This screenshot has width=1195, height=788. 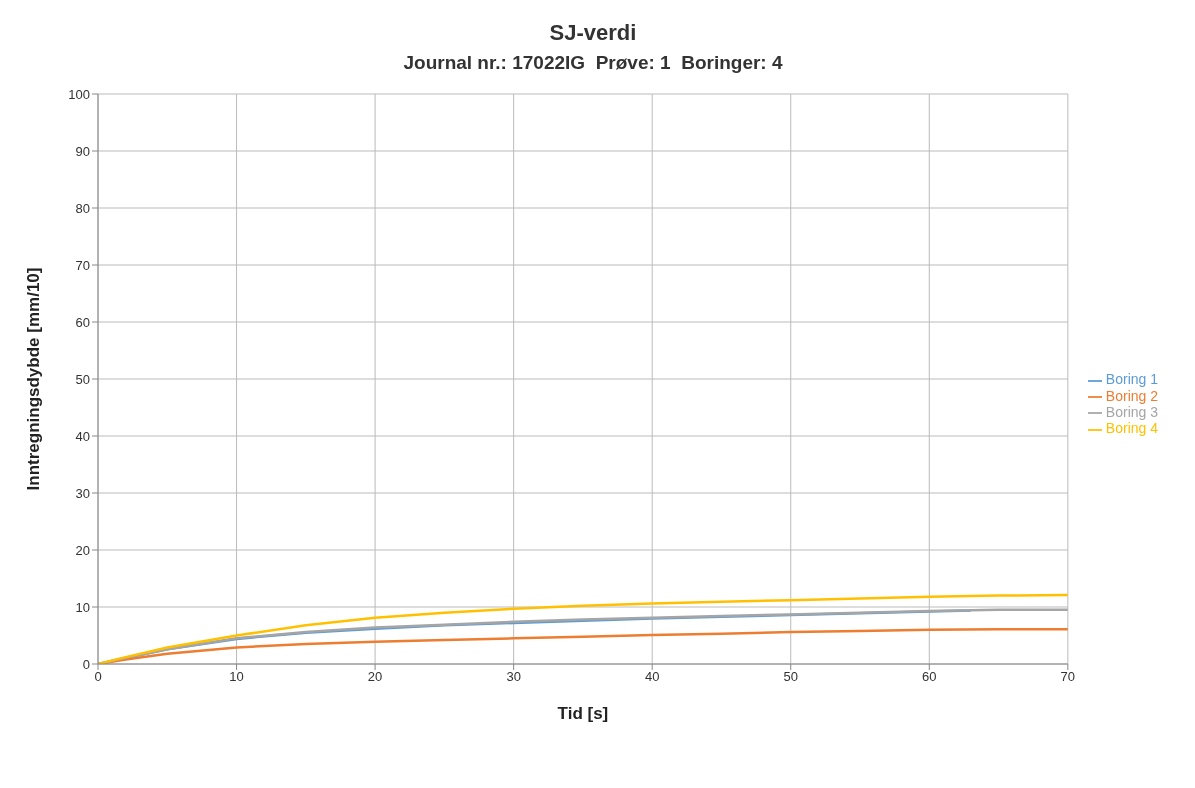 I want to click on x-axis-title: Tid [s], so click(x=583, y=713).